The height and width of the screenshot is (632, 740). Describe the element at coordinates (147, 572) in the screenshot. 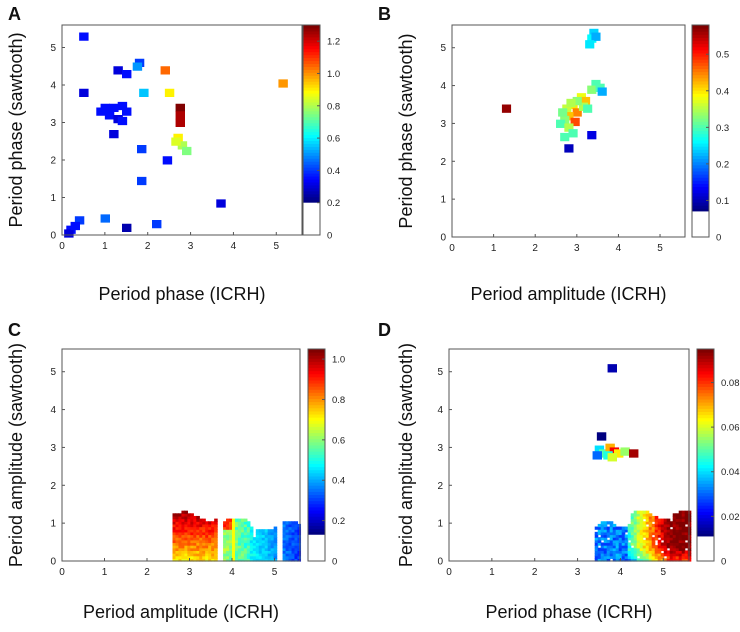

I see `x-tick-label: 2` at that location.